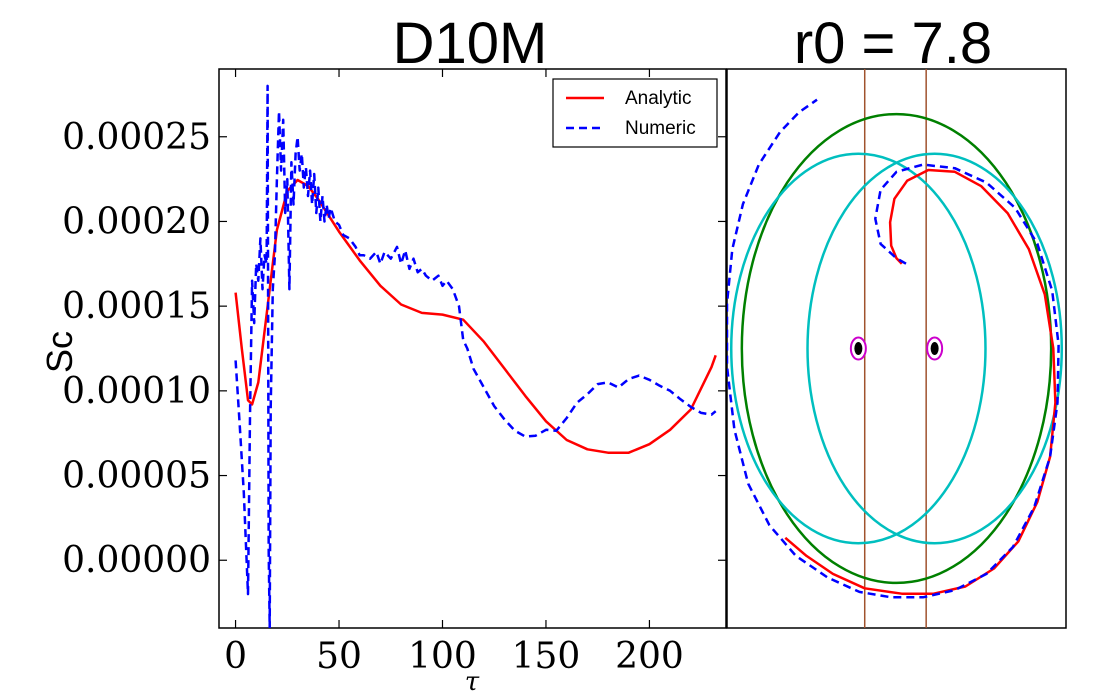 This screenshot has height=700, width=1100. Describe the element at coordinates (658, 98) in the screenshot. I see `legend-label-analytic: Analytic` at that location.